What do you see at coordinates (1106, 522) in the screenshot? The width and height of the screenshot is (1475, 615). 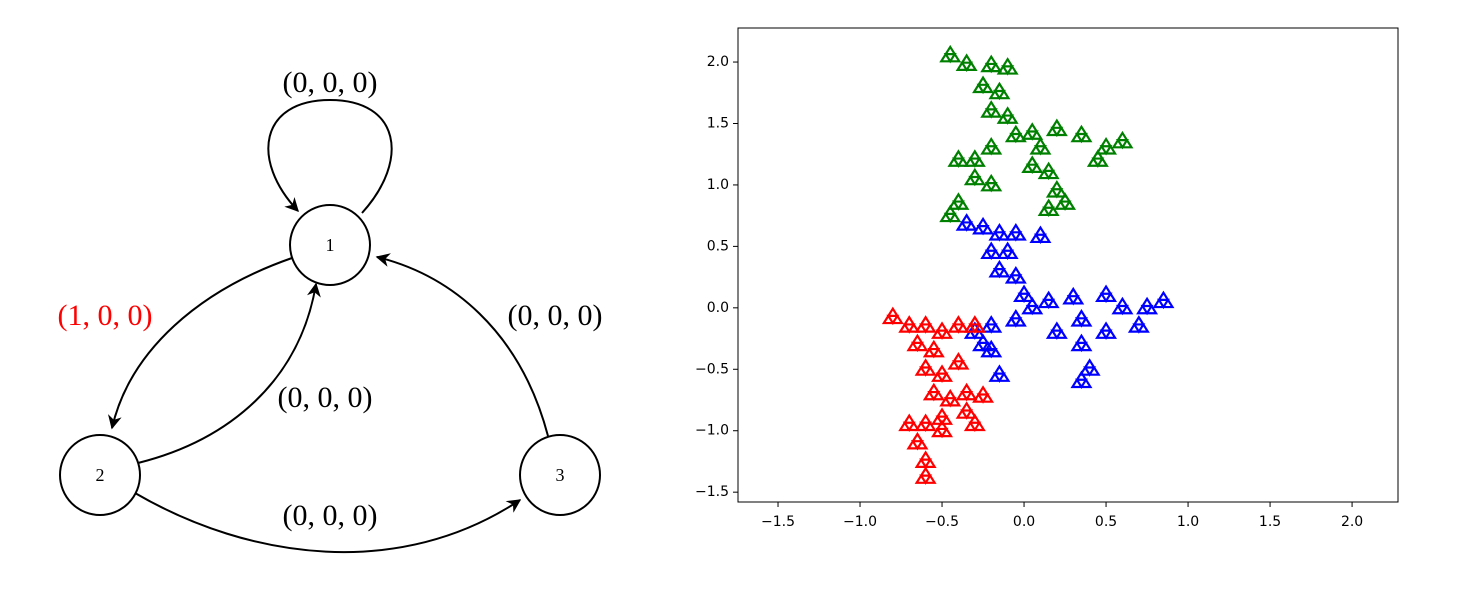 I see `x-tick-label: 0.5` at bounding box center [1106, 522].